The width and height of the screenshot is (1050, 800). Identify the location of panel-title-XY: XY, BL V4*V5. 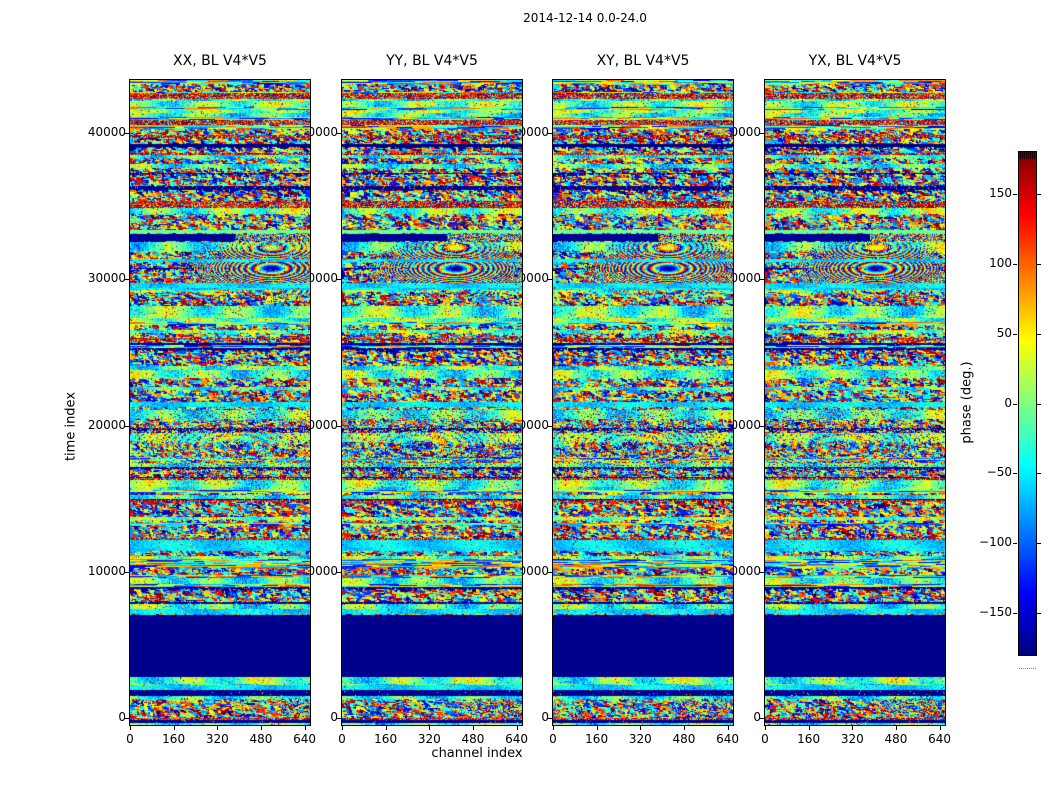
(643, 61).